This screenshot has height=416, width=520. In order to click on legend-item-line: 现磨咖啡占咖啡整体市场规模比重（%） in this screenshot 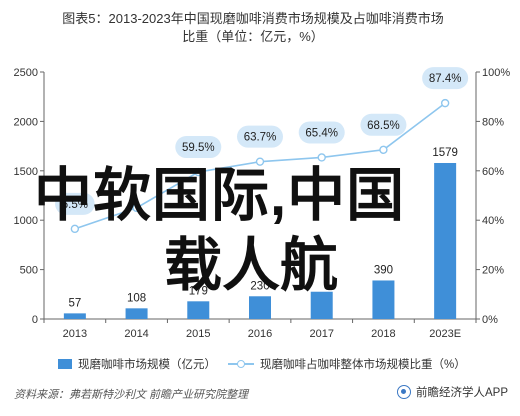, I will do `click(347, 364)`.